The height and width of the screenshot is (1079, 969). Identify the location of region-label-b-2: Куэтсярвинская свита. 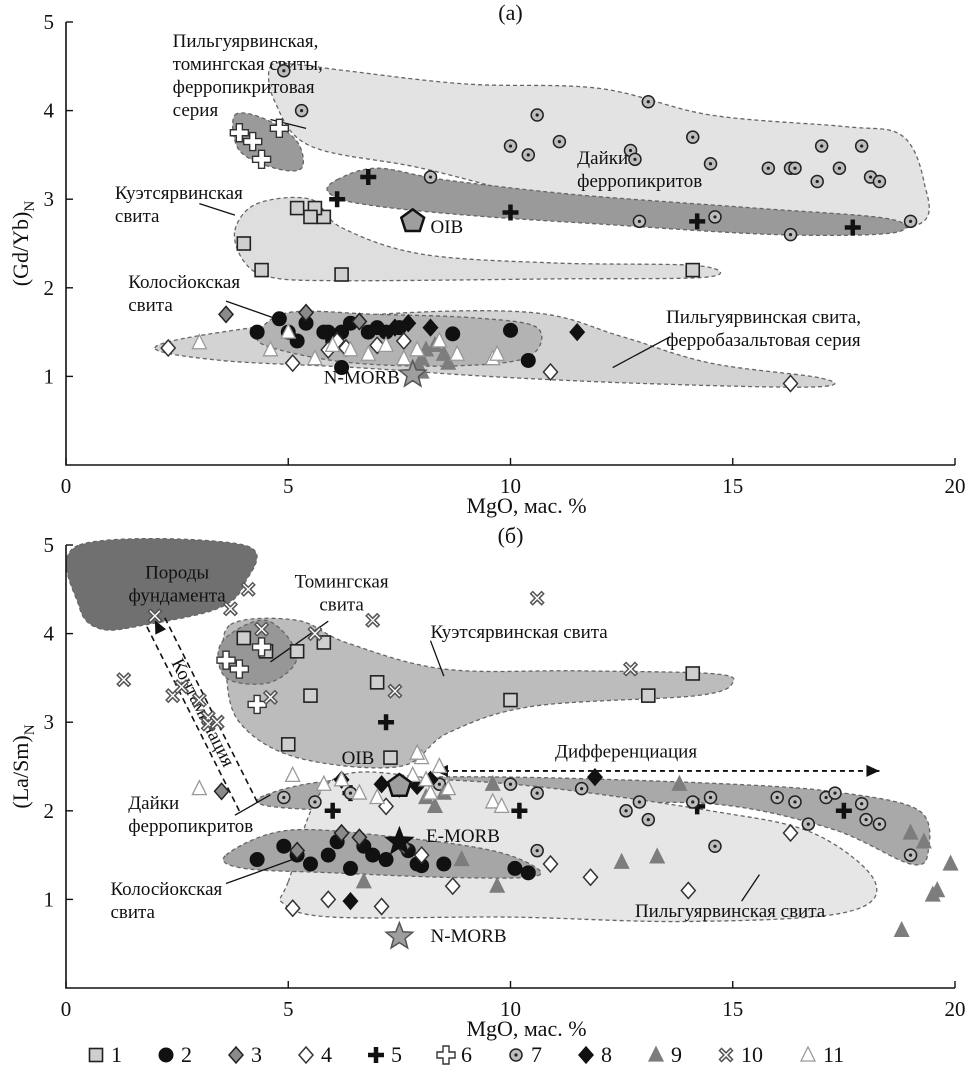
(519, 632).